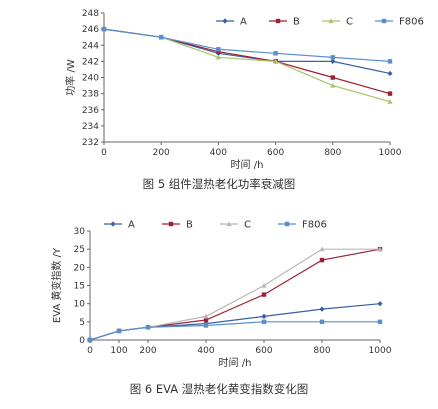 The image size is (438, 409). Describe the element at coordinates (205, 351) in the screenshot. I see `fig6-x-tick-label: 400` at that location.